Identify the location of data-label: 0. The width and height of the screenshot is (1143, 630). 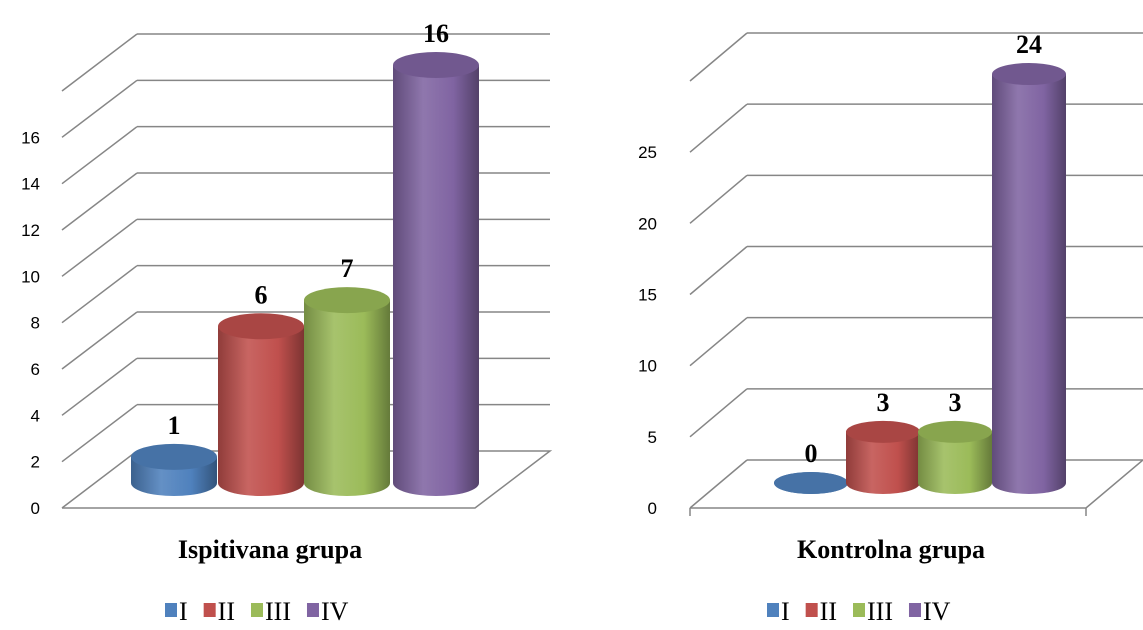
(811, 453).